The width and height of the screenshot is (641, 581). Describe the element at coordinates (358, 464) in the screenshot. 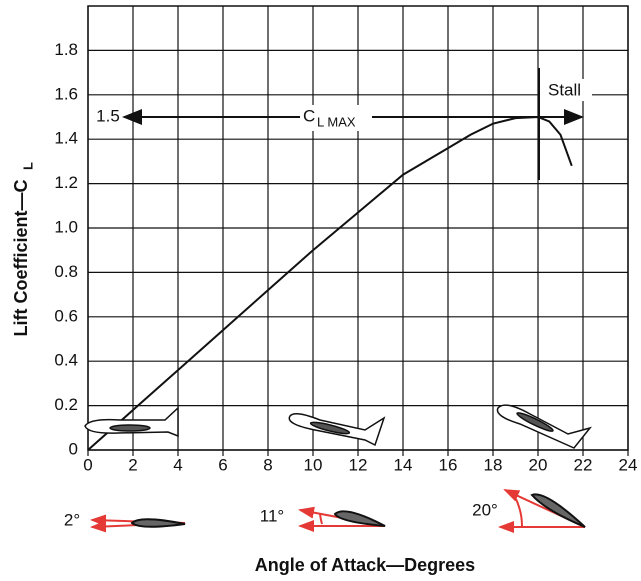

I see `x-tick-label: 12` at that location.